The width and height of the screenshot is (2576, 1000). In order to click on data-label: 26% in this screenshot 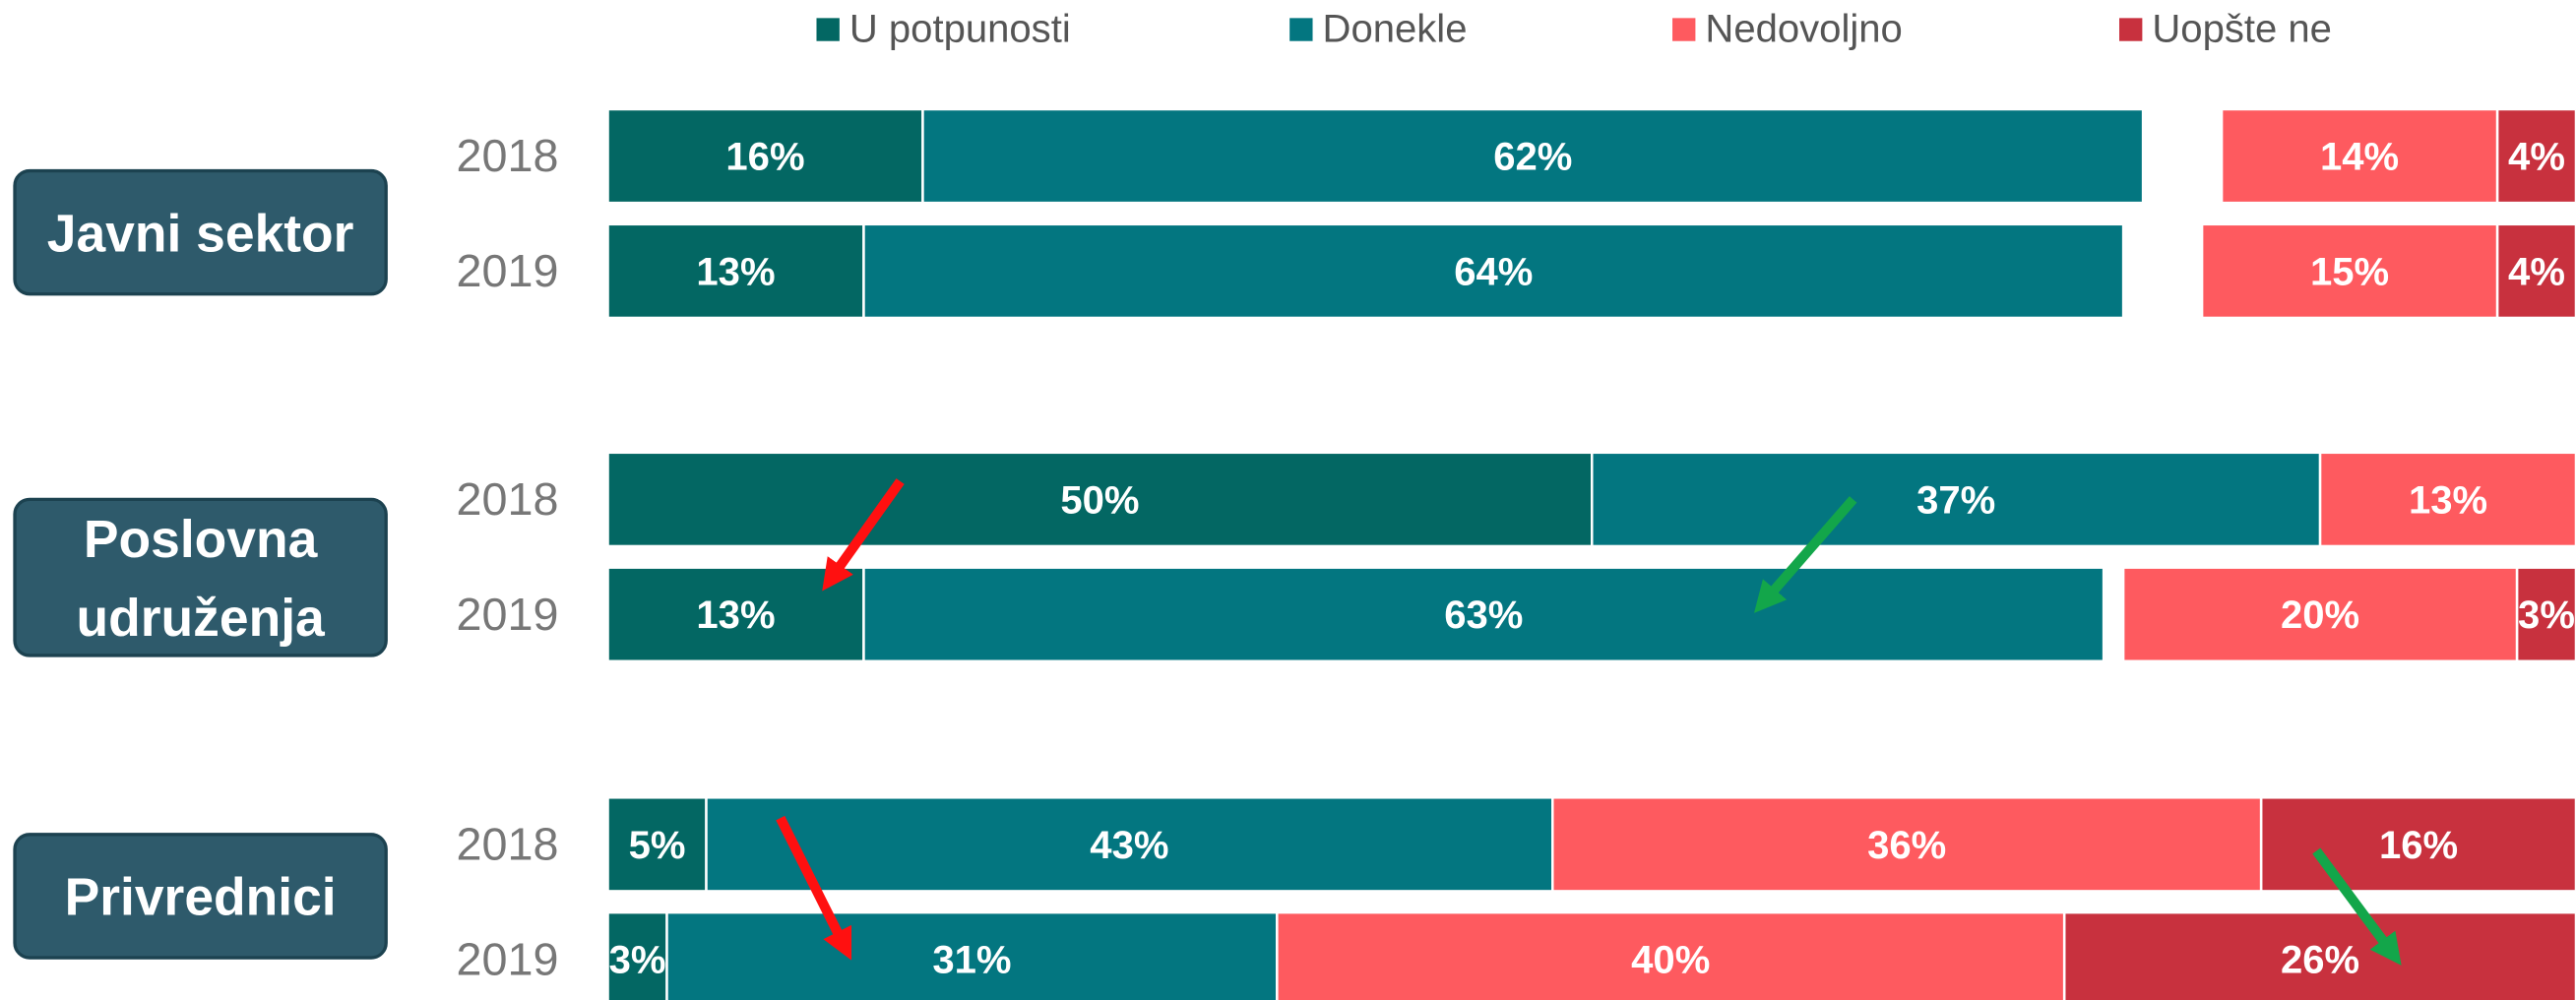, I will do `click(2320, 961)`.